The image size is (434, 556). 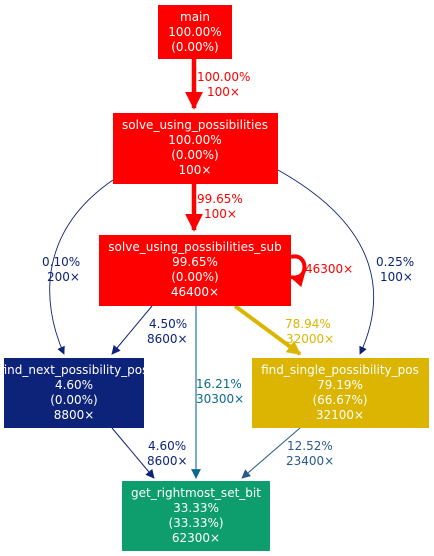 I want to click on edge-solve-to-find-next: 0.10% 200×, so click(x=78, y=267).